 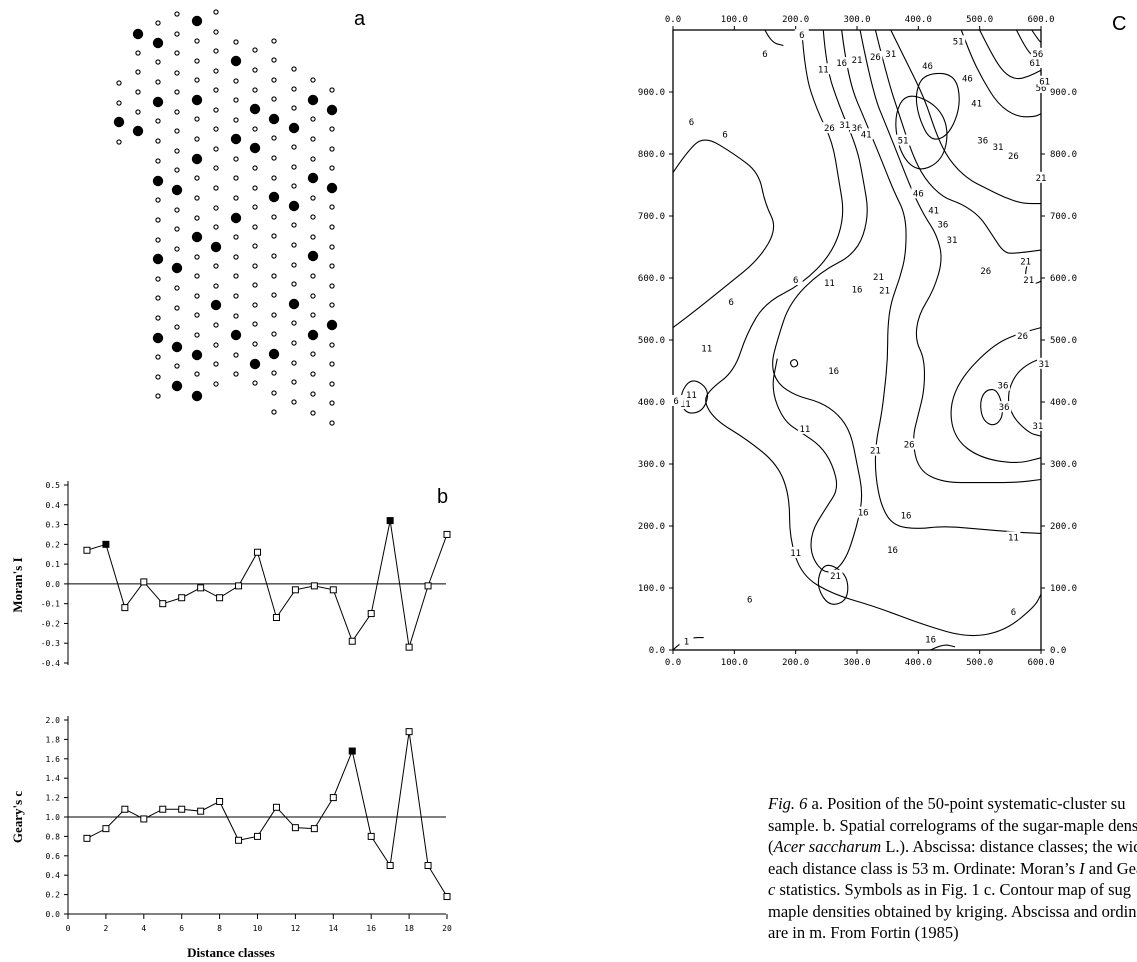 What do you see at coordinates (267, 584) in the screenshot?
I see `moran-series-line` at bounding box center [267, 584].